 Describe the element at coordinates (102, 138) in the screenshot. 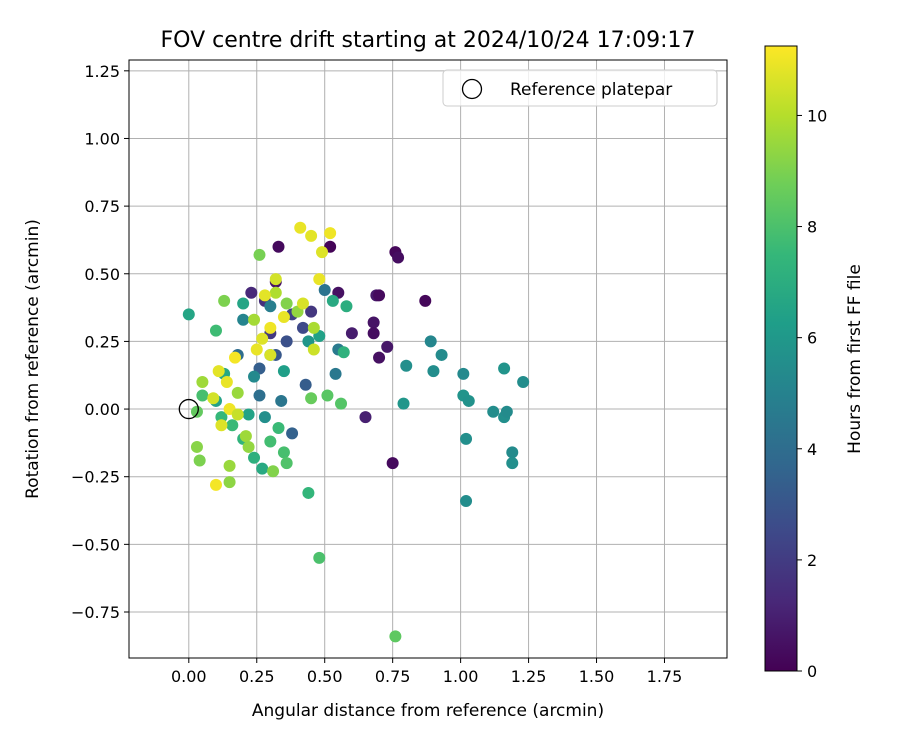

I see `y-tick-label: 1.00` at that location.